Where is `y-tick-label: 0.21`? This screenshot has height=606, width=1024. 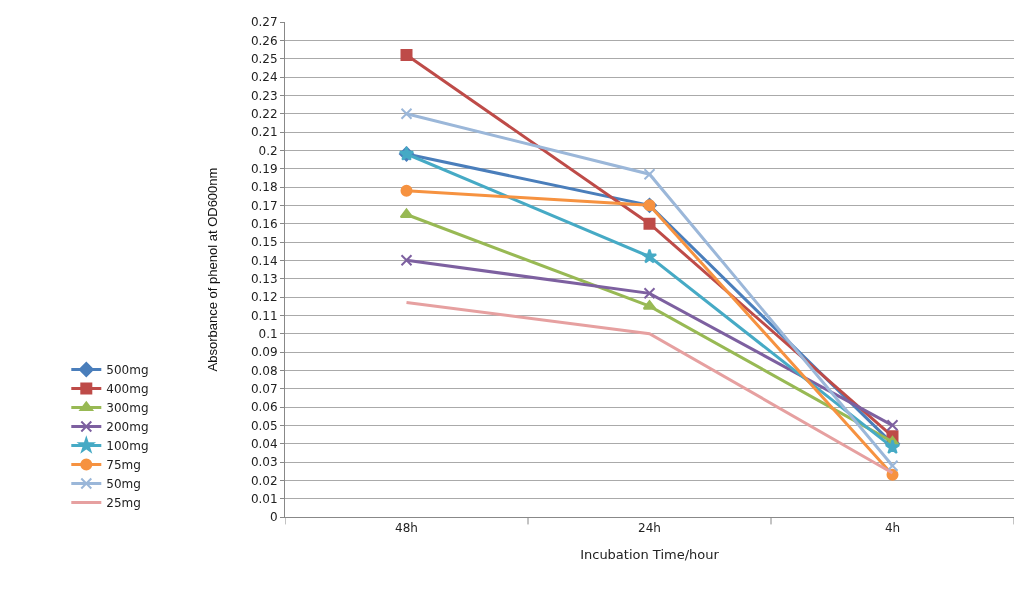 y-tick-label: 0.21 is located at coordinates (264, 132).